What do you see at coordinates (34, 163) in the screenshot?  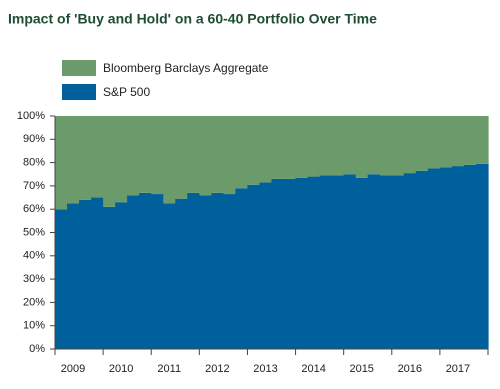 I see `y-tick-label: 80%` at bounding box center [34, 163].